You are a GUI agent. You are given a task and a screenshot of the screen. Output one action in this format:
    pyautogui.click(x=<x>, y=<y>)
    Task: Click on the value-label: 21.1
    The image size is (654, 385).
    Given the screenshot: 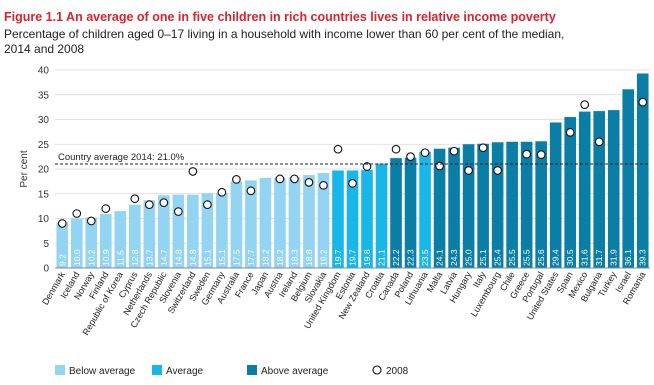 What is the action you would take?
    pyautogui.click(x=382, y=257)
    